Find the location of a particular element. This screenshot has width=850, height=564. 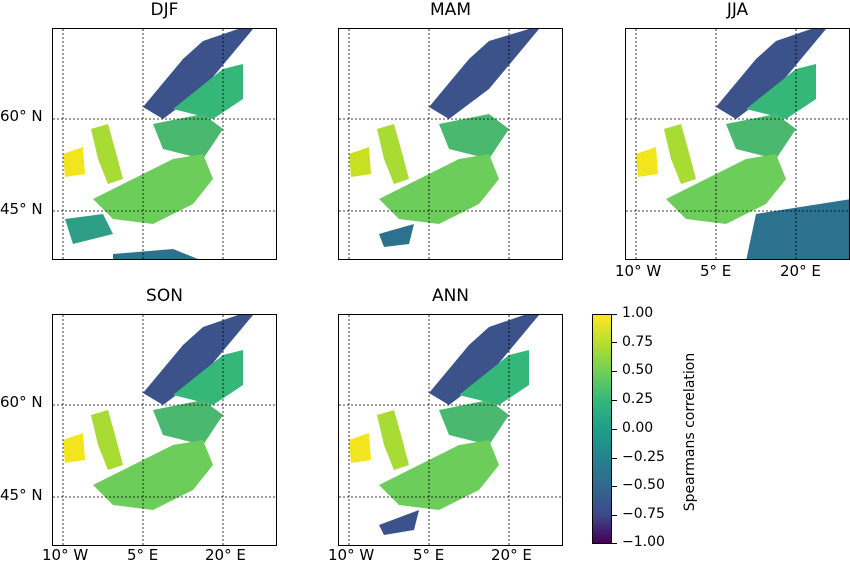

panel-title-jja: JJA is located at coordinates (737, 10).